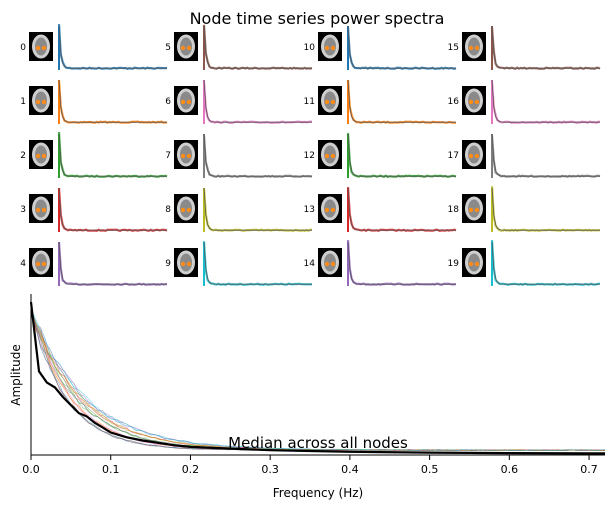  I want to click on node-label: 1, so click(23, 102).